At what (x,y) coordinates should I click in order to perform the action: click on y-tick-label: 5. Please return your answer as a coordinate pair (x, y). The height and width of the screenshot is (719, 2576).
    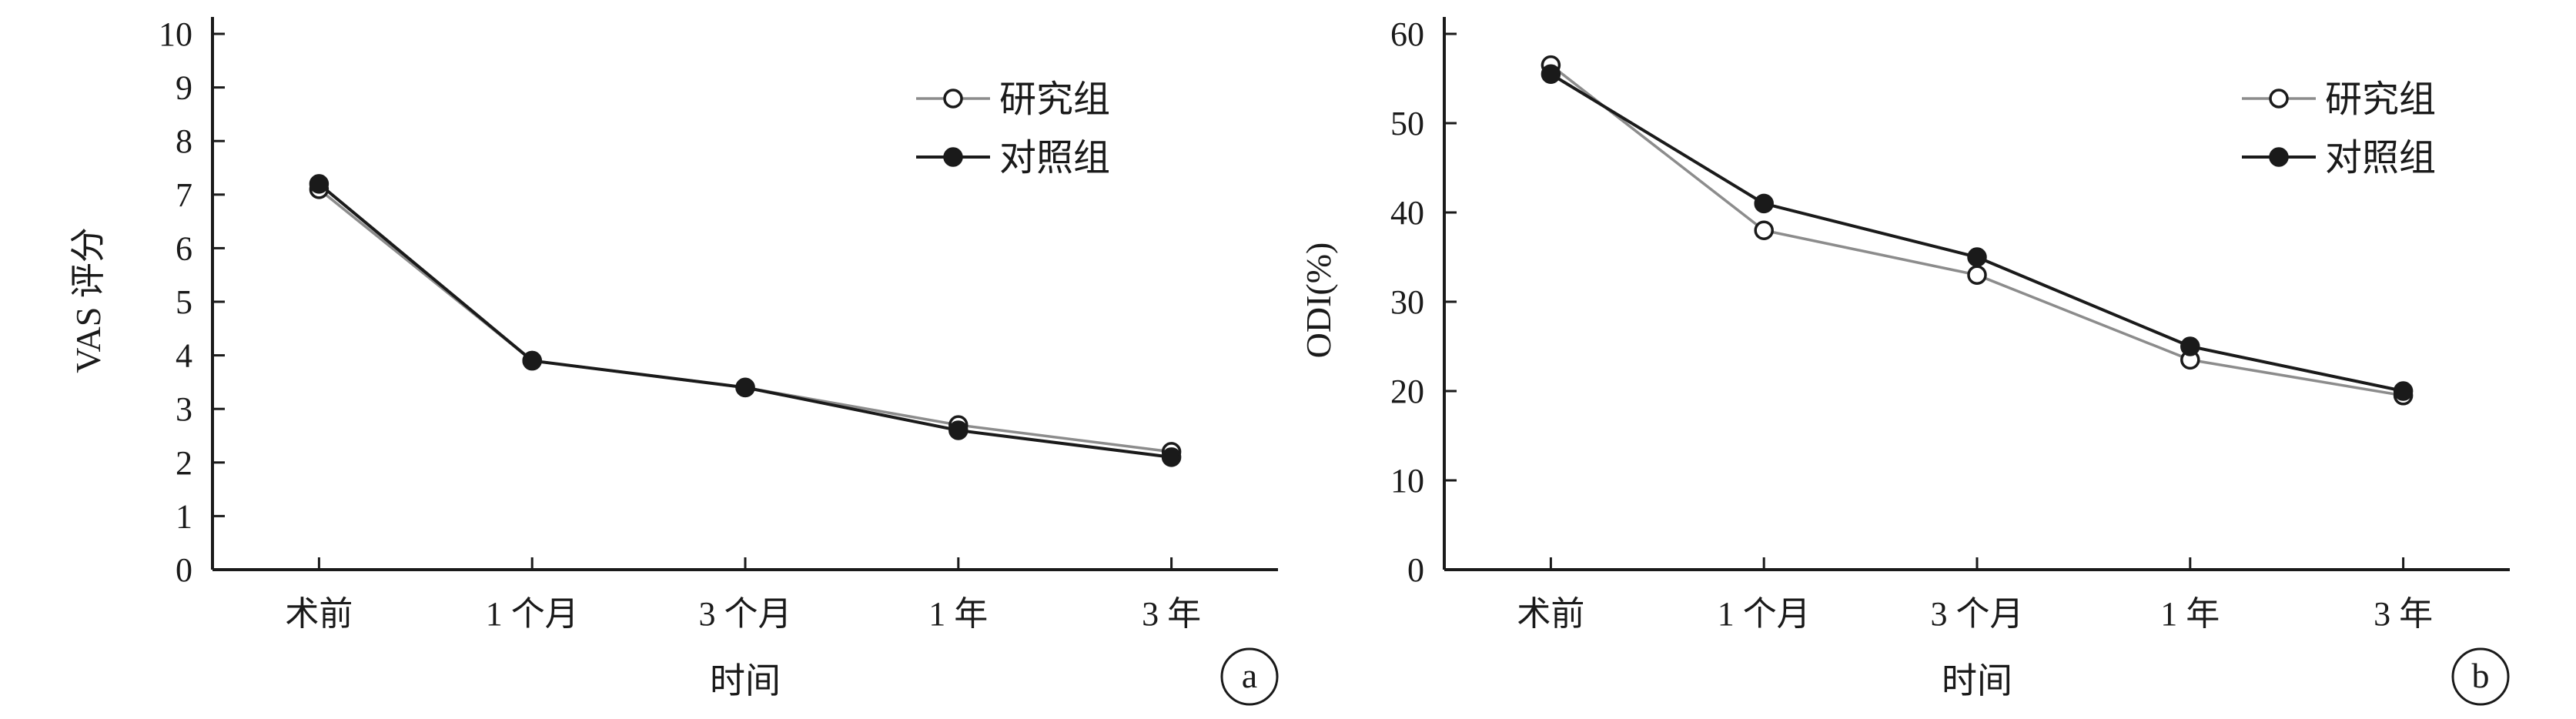
    Looking at the image, I should click on (184, 302).